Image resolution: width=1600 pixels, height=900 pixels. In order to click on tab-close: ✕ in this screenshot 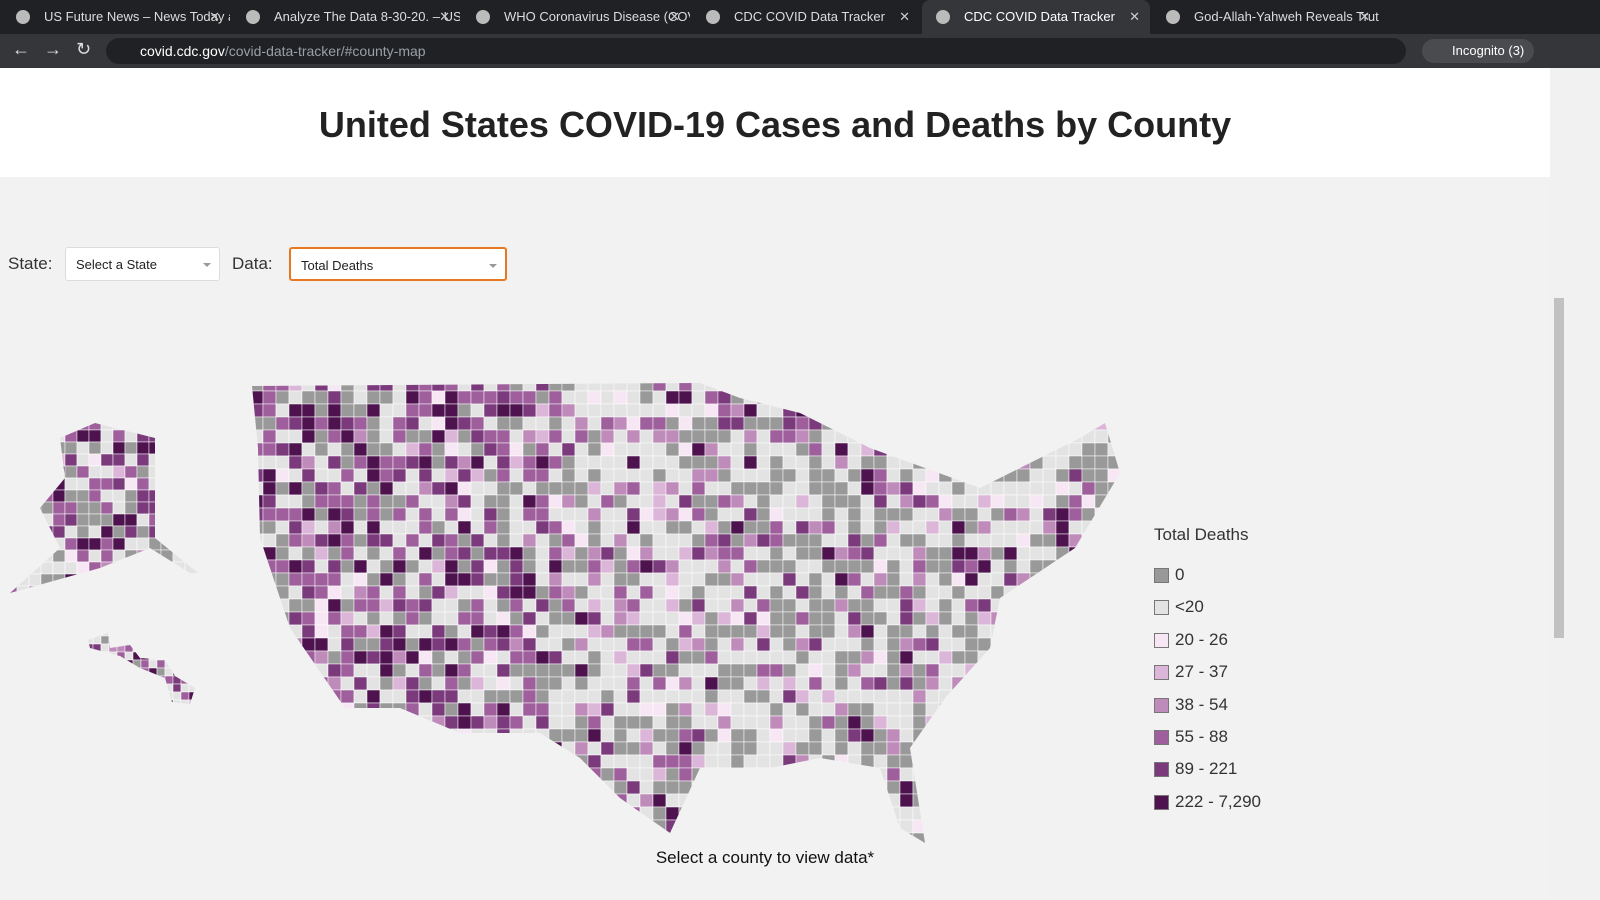, I will do `click(214, 16)`.